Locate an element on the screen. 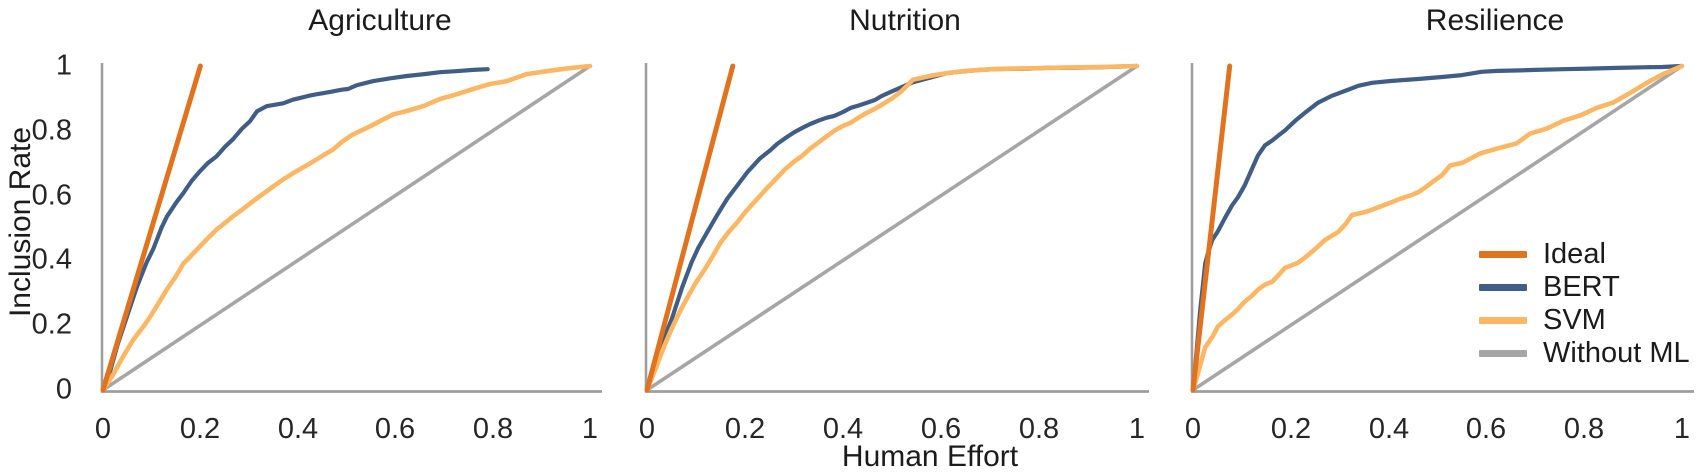  y-tick-label: 1 is located at coordinates (63, 65).